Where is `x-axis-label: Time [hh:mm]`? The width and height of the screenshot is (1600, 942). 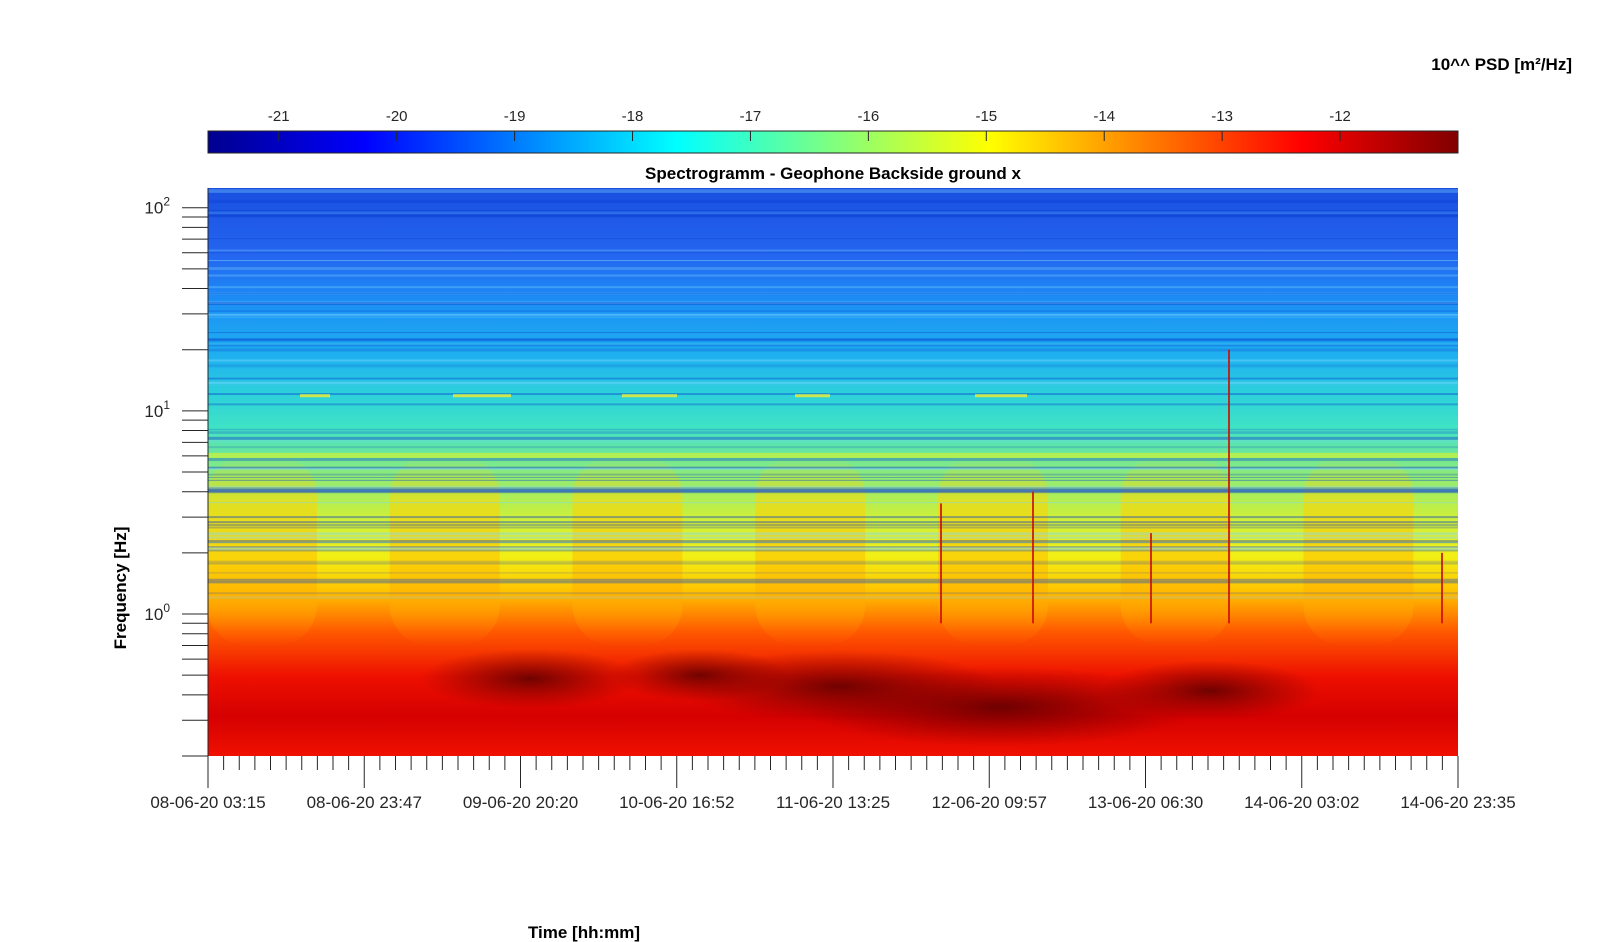 x-axis-label: Time [hh:mm] is located at coordinates (584, 932).